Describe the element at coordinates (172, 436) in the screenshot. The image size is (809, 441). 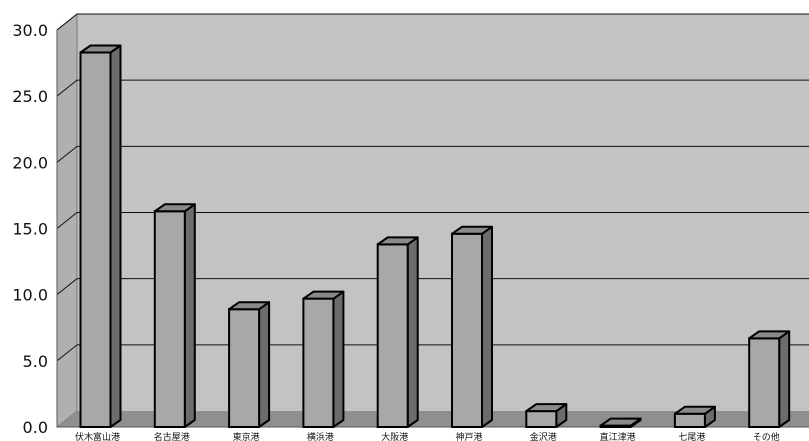
I see `x-tick-label: 名古屋港` at that location.